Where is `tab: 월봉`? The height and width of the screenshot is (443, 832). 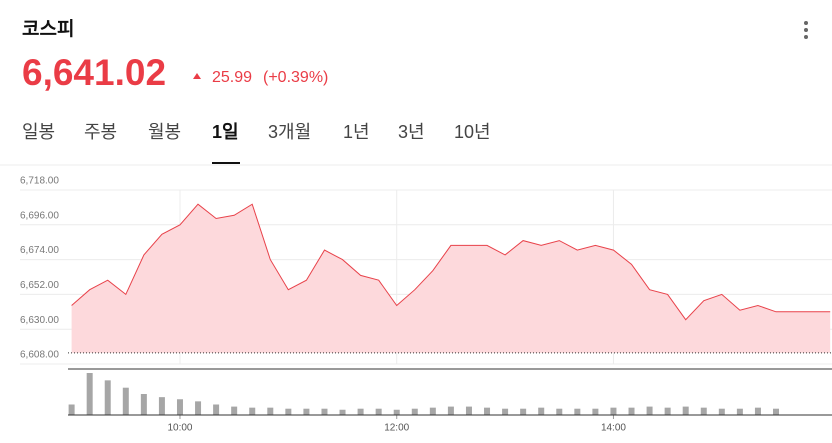 tab: 월봉 is located at coordinates (164, 132).